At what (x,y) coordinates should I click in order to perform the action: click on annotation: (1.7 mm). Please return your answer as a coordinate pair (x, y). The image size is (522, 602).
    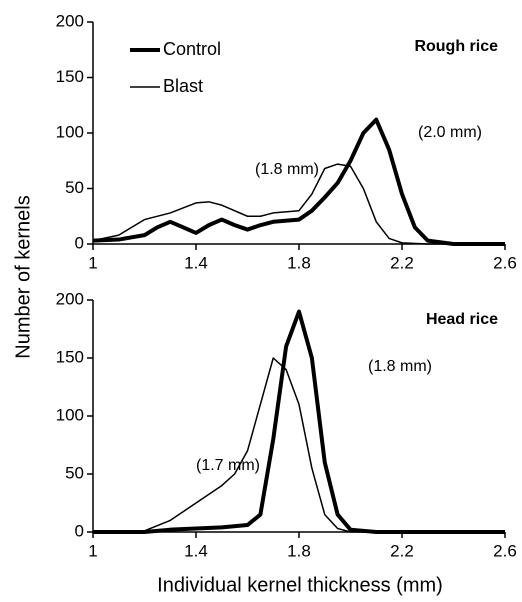
    Looking at the image, I should click on (228, 465).